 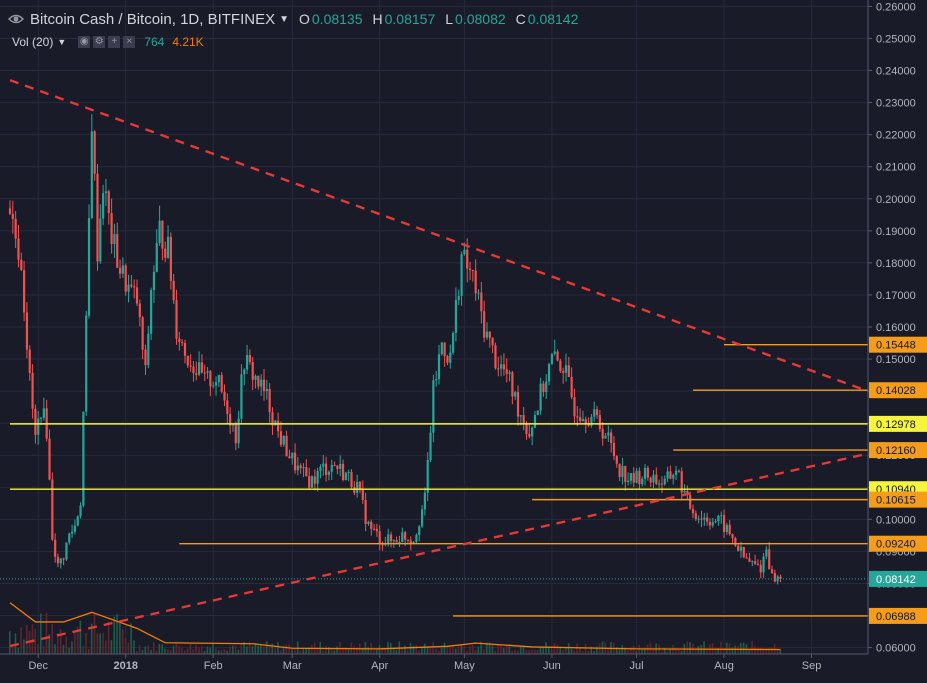 I want to click on eye-icon, so click(x=16, y=19).